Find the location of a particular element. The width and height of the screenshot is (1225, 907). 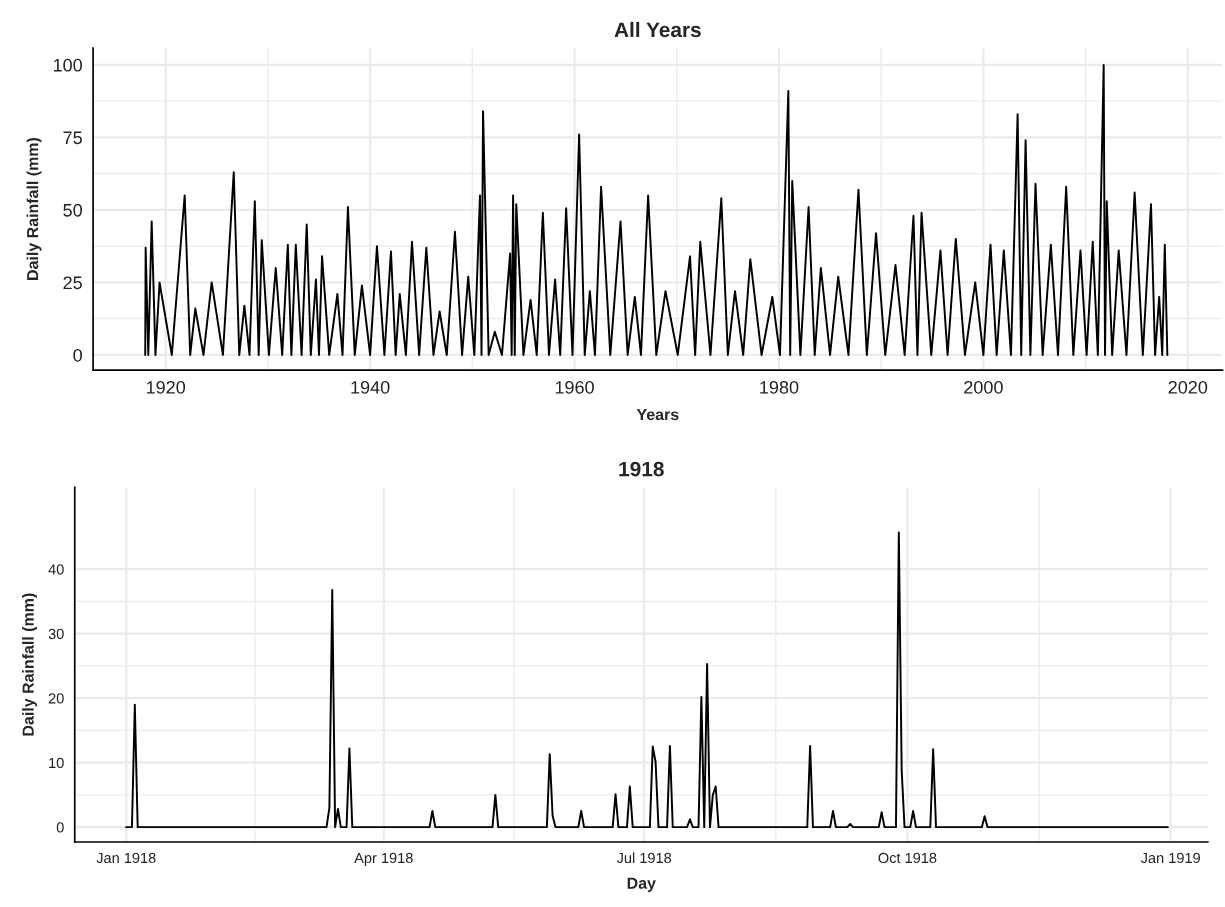

x-tick-label: 1980 is located at coordinates (779, 387).